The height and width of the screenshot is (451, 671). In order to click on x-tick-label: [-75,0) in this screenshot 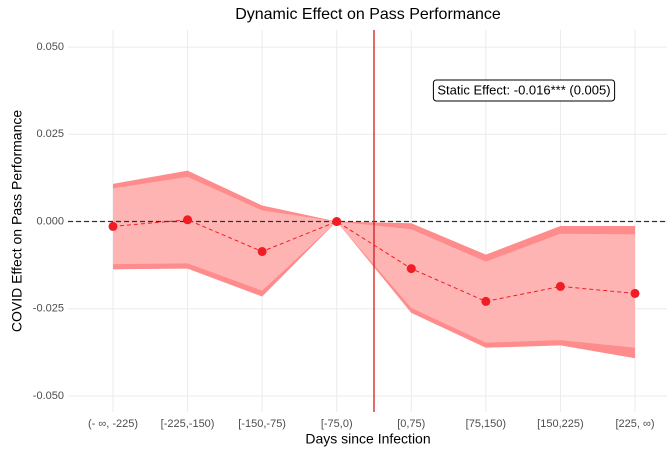, I will do `click(337, 424)`.